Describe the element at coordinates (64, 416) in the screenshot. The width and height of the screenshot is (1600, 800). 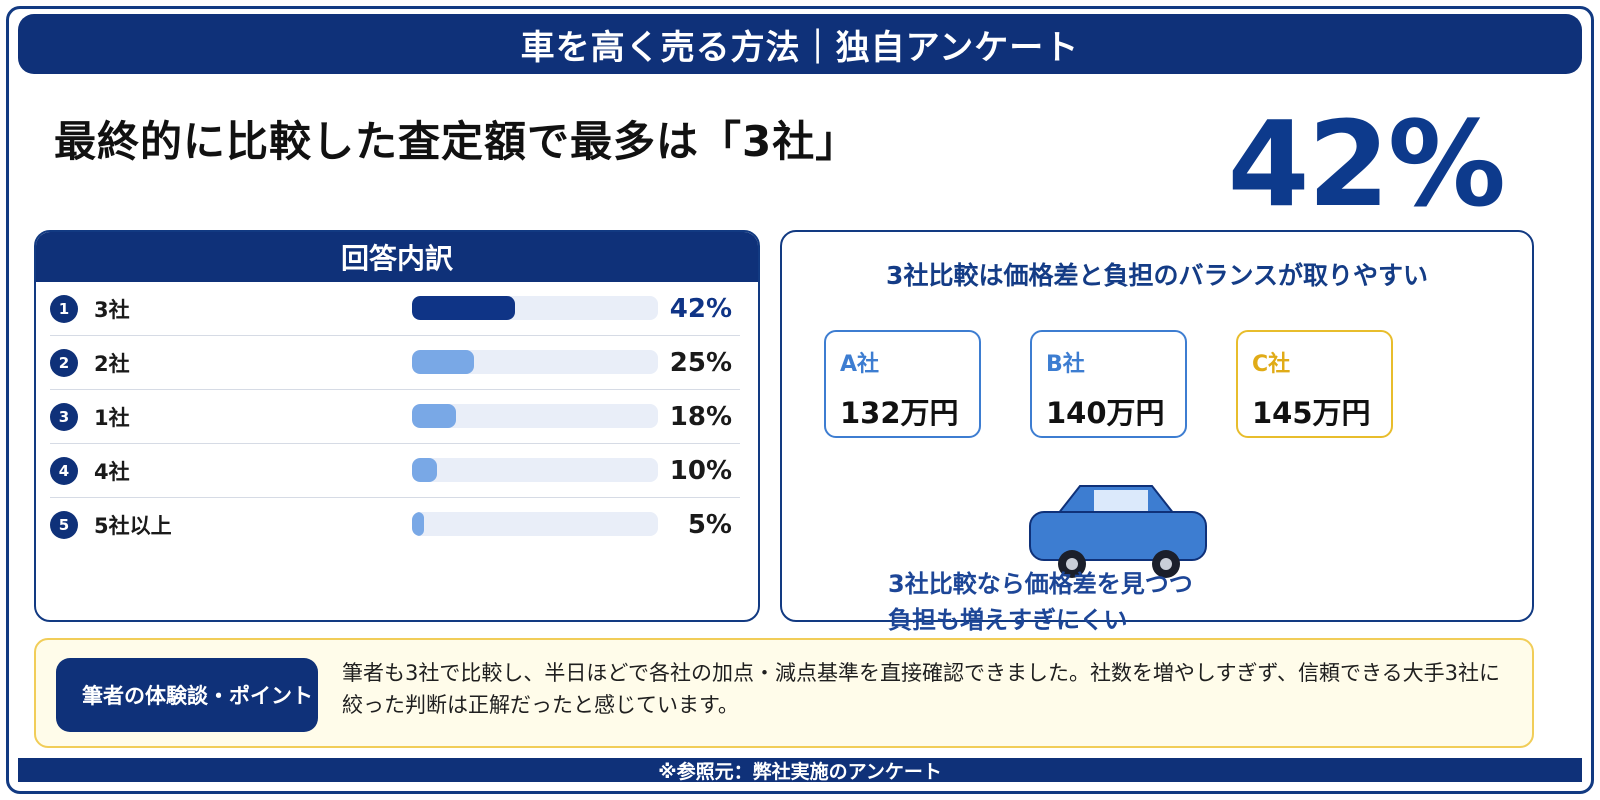
I see `rank-badge: 3` at that location.